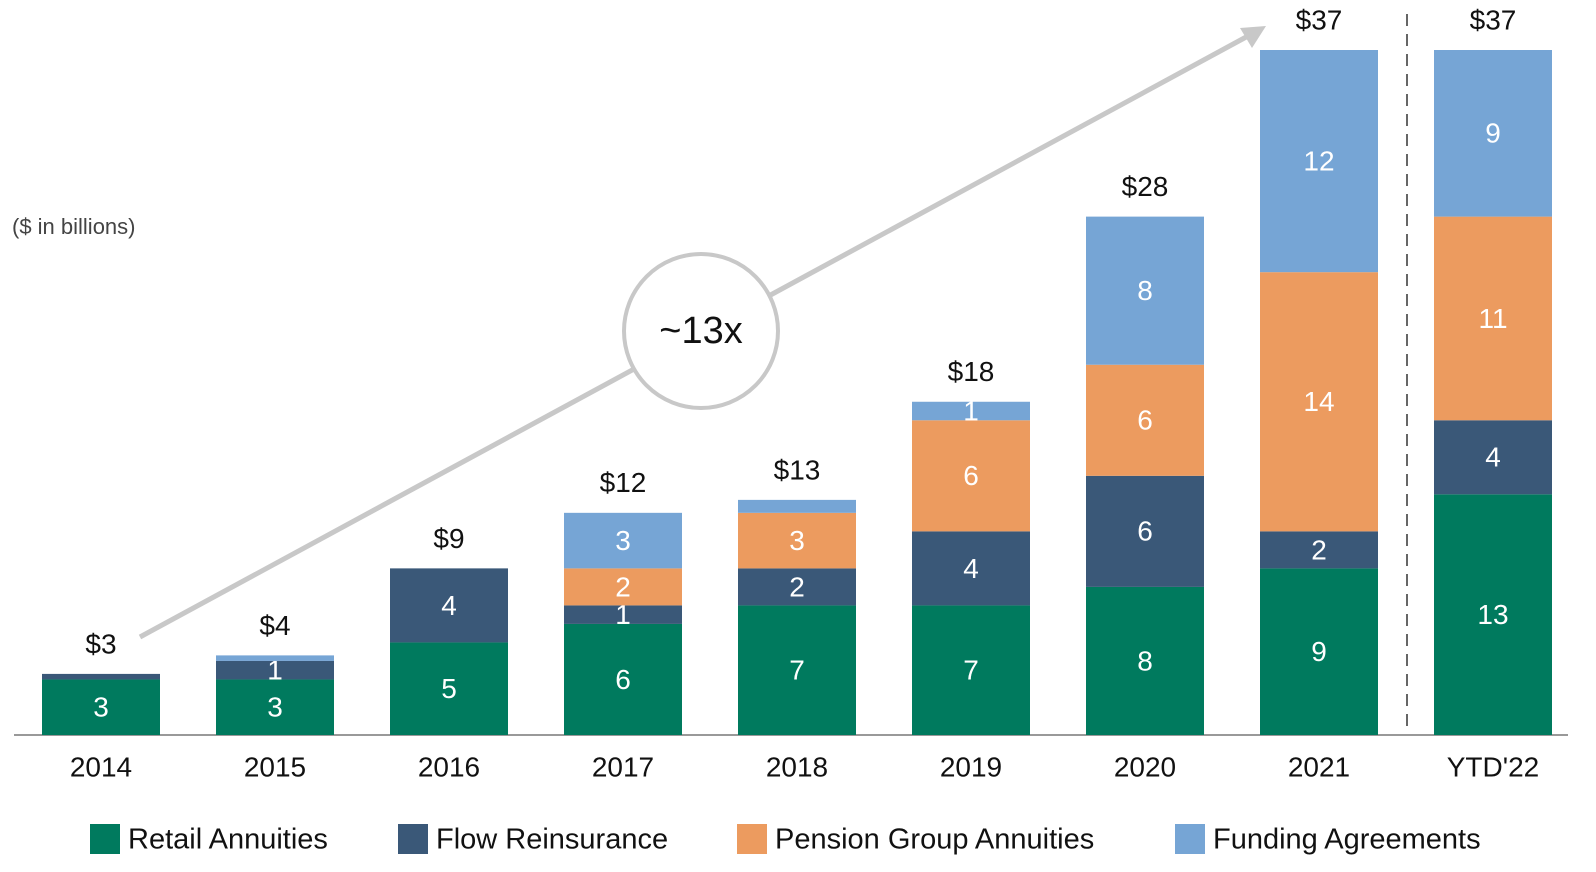  I want to click on annotation-circle, so click(701, 331).